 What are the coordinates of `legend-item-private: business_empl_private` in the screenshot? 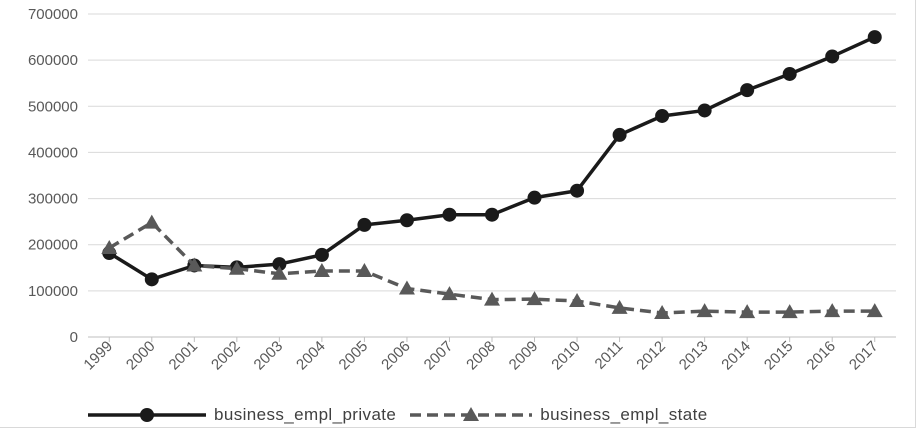 It's located at (242, 415).